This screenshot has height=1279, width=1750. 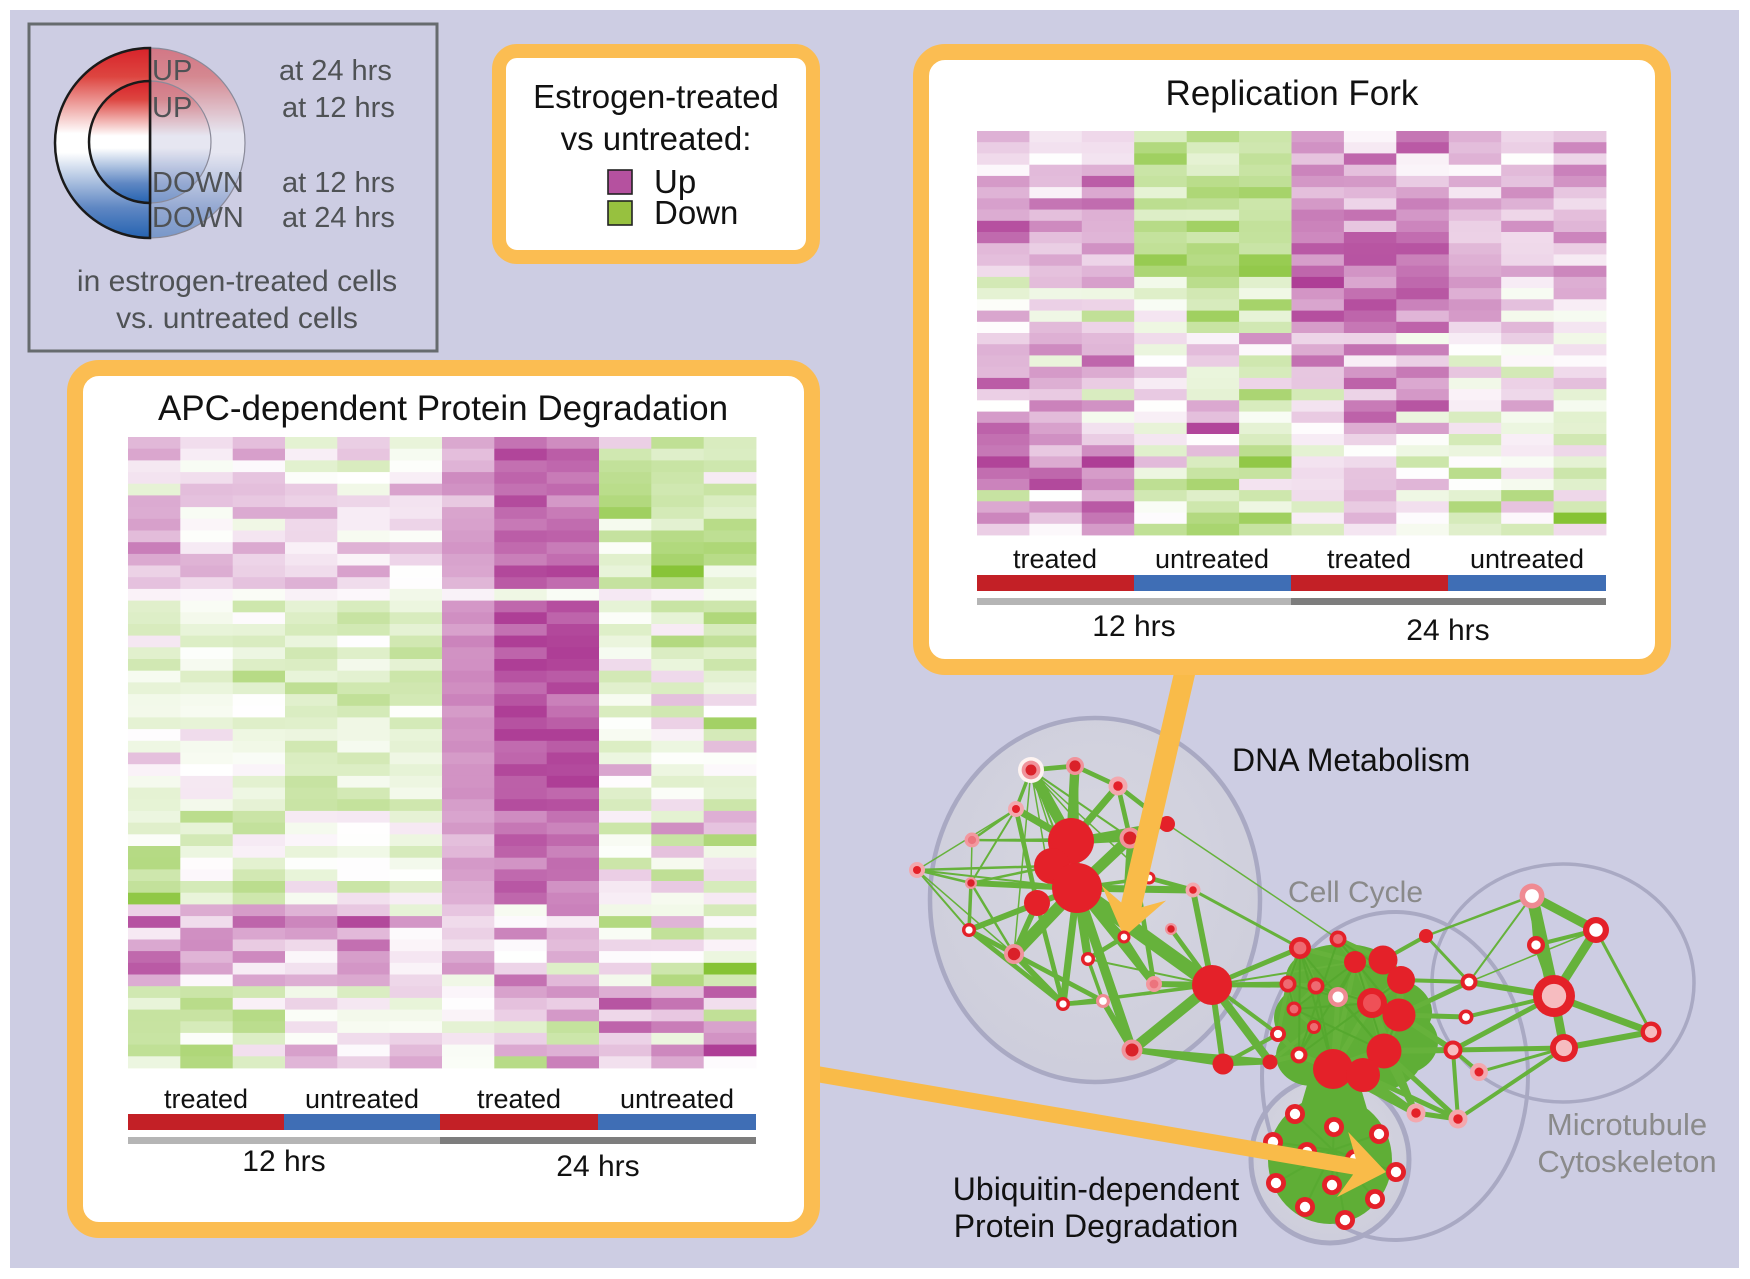 I want to click on svg-text: Protein Degradation, so click(x=1096, y=1226).